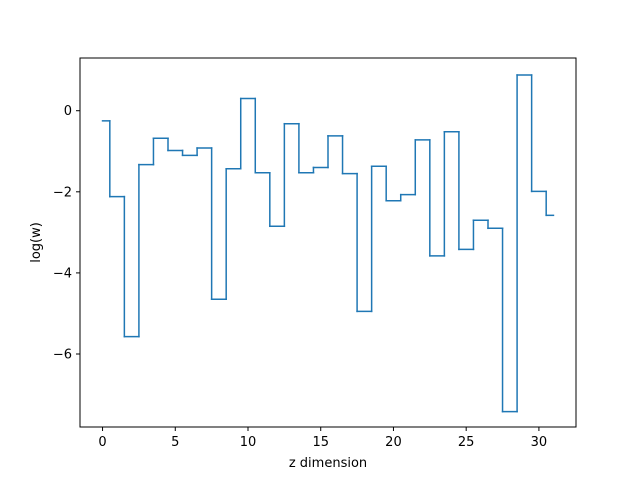 The height and width of the screenshot is (480, 640). Describe the element at coordinates (539, 442) in the screenshot. I see `x-tick-label: 30` at that location.